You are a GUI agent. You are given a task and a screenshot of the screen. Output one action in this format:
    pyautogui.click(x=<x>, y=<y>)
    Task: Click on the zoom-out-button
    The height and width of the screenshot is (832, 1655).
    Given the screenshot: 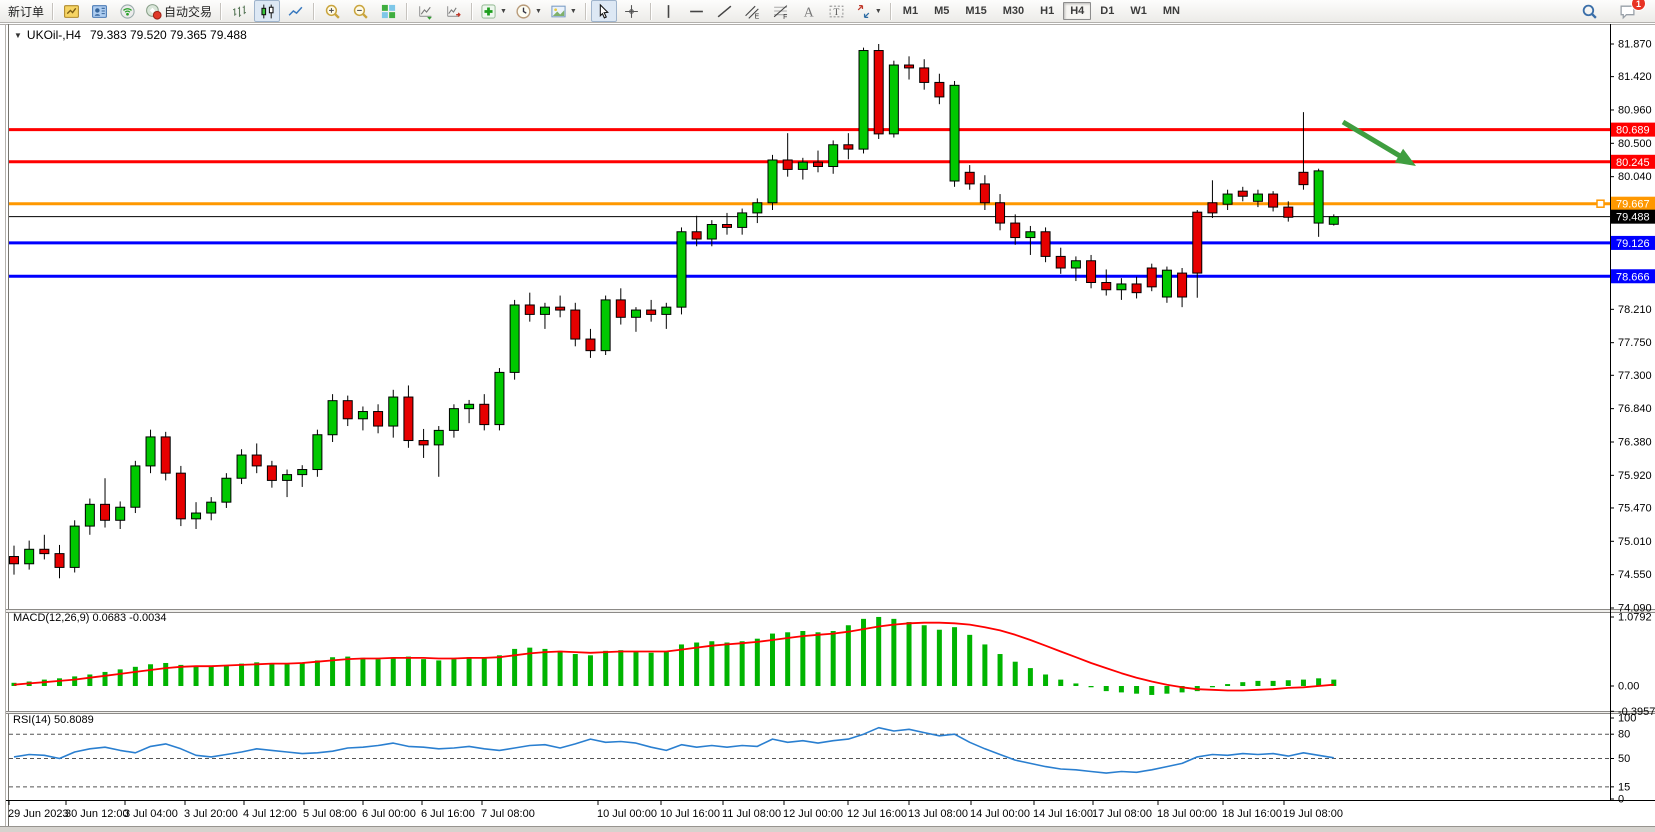 What is the action you would take?
    pyautogui.click(x=360, y=11)
    